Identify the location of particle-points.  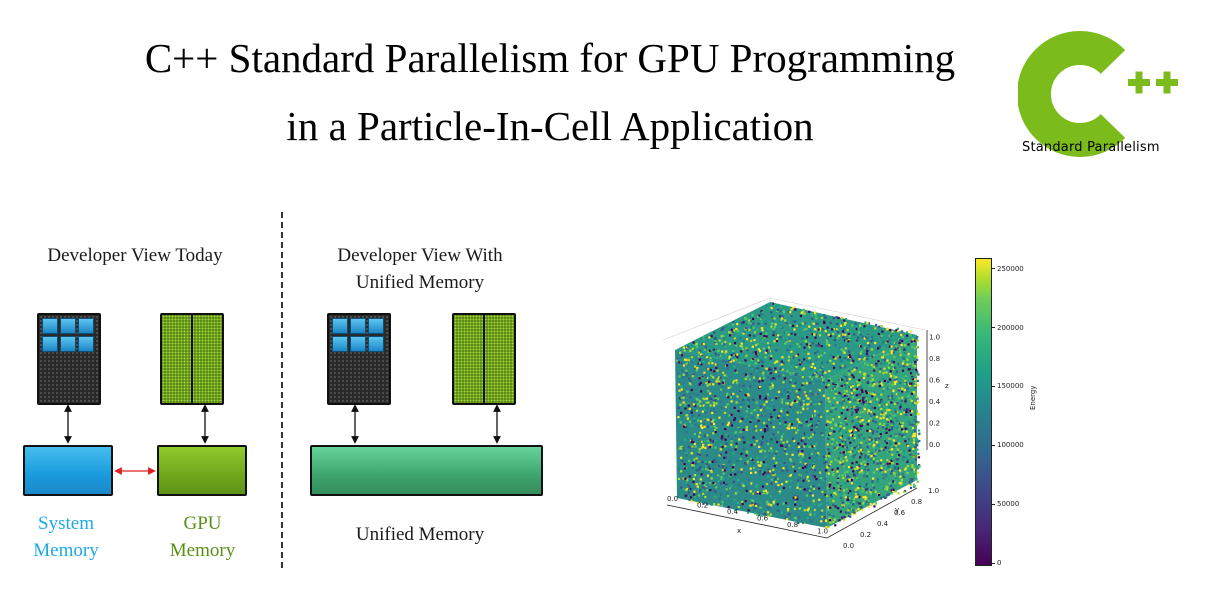
(798, 415).